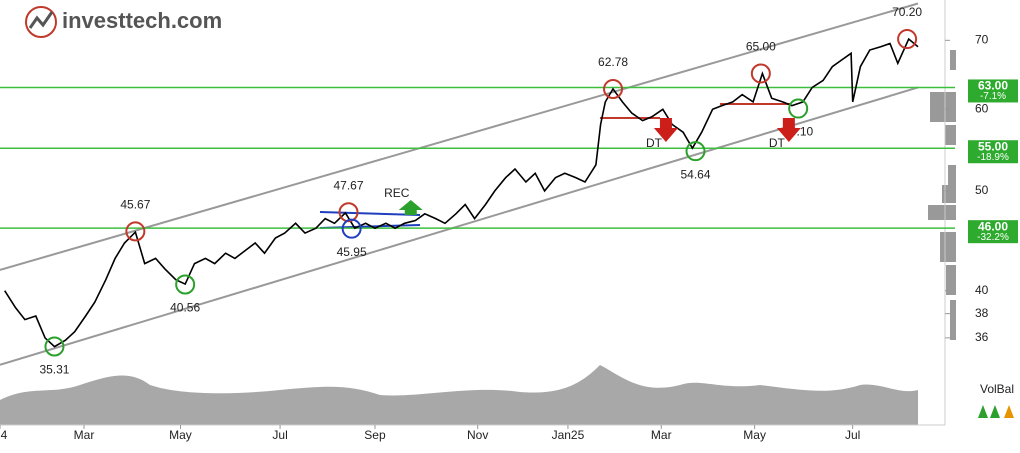  I want to click on signal-label: REC, so click(397, 193).